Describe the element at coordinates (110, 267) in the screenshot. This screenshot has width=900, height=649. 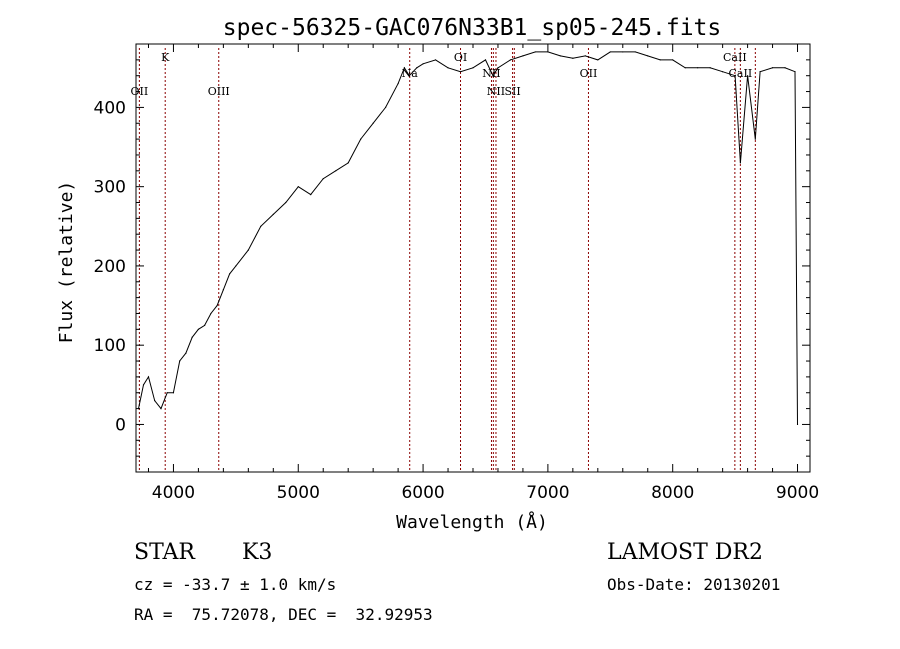
I see `y-tick-label: 200` at that location.